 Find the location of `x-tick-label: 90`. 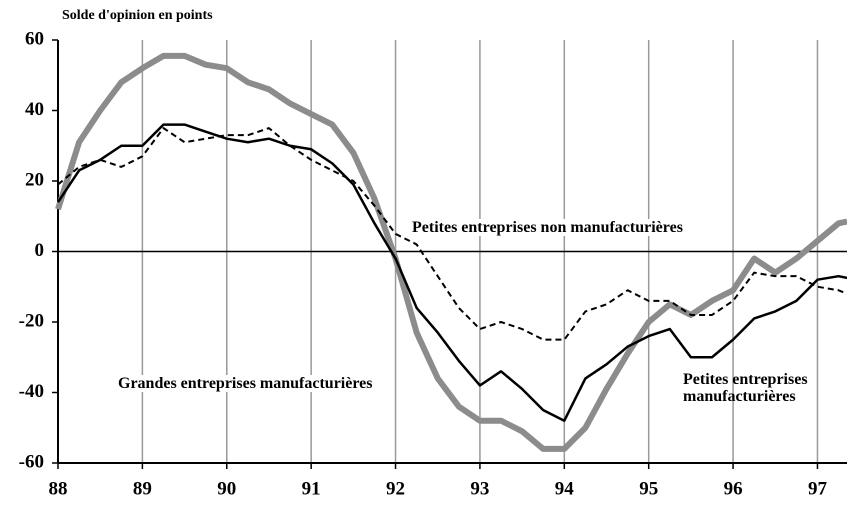

x-tick-label: 90 is located at coordinates (226, 488).